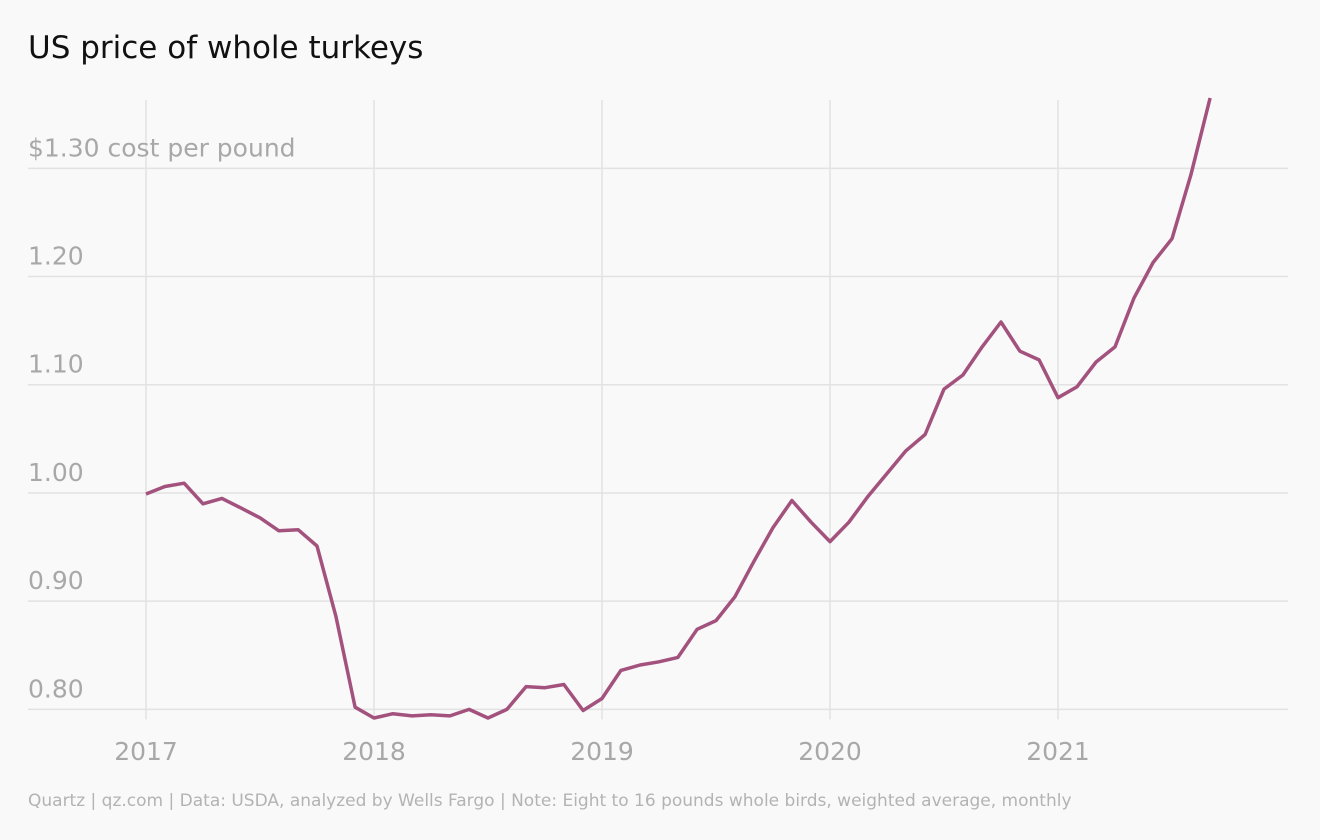  Describe the element at coordinates (56, 256) in the screenshot. I see `y-tick-label: 1.20` at that location.